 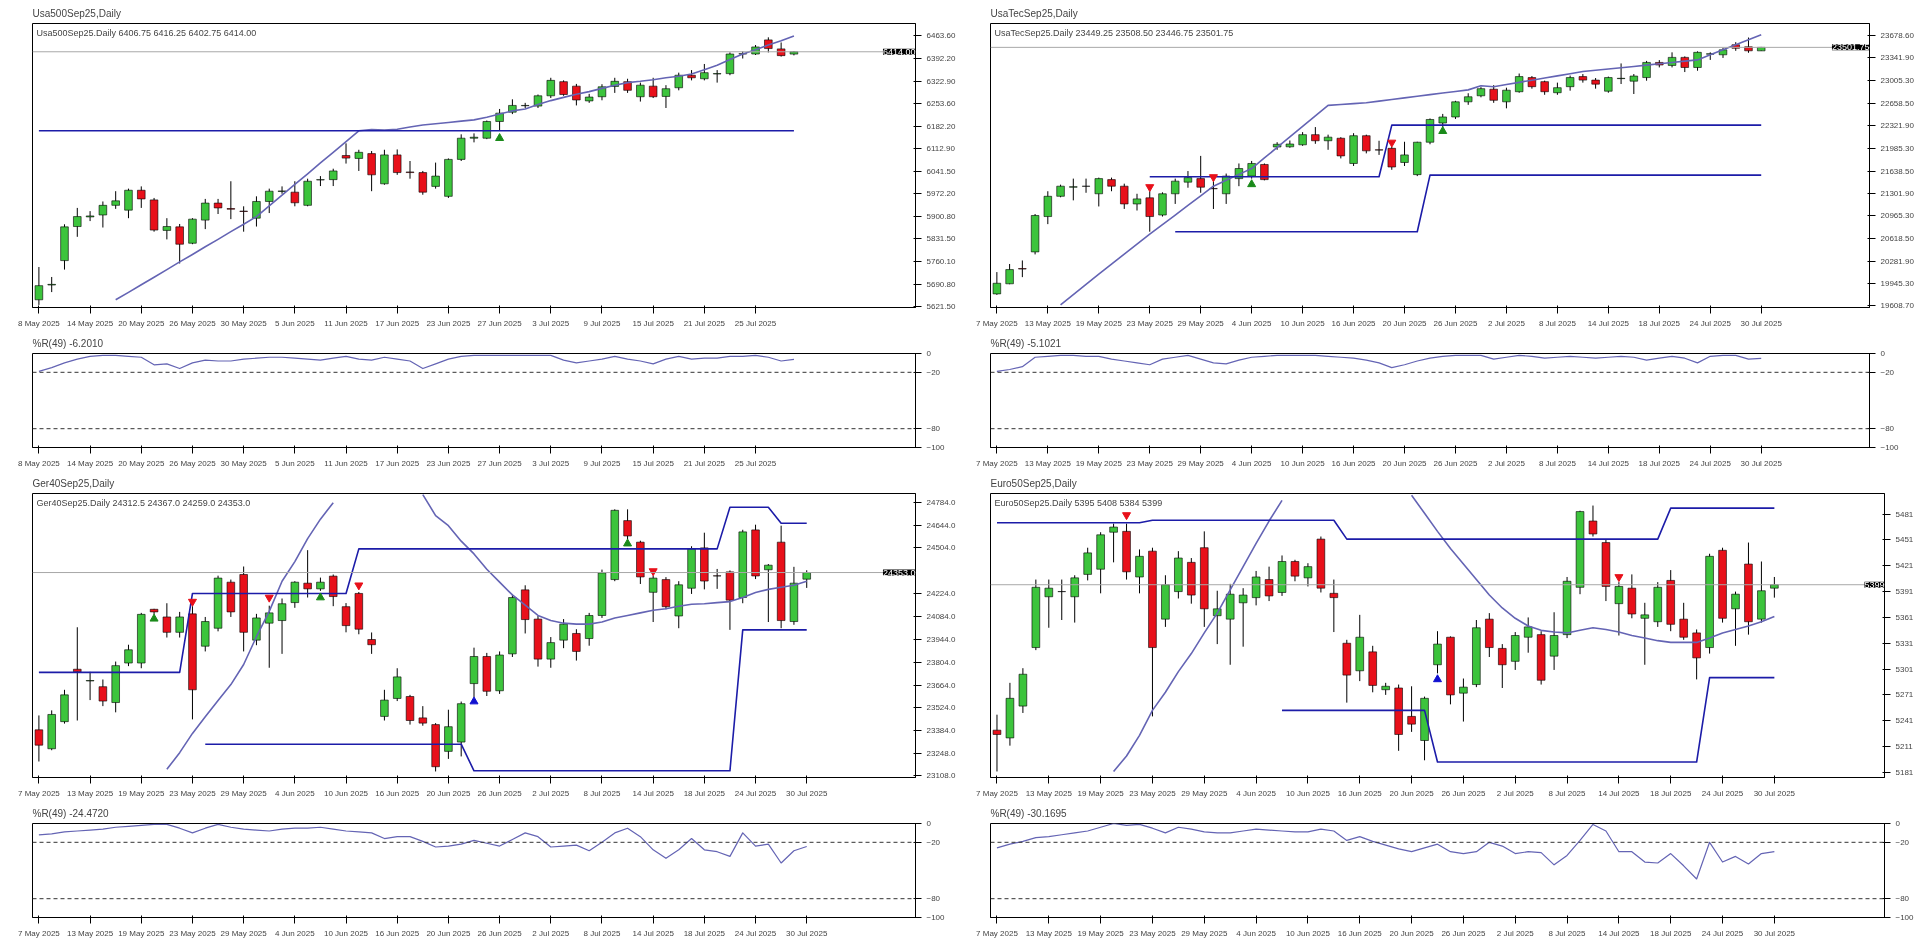 What do you see at coordinates (1904, 643) in the screenshot?
I see `y-tick-label: 5331` at bounding box center [1904, 643].